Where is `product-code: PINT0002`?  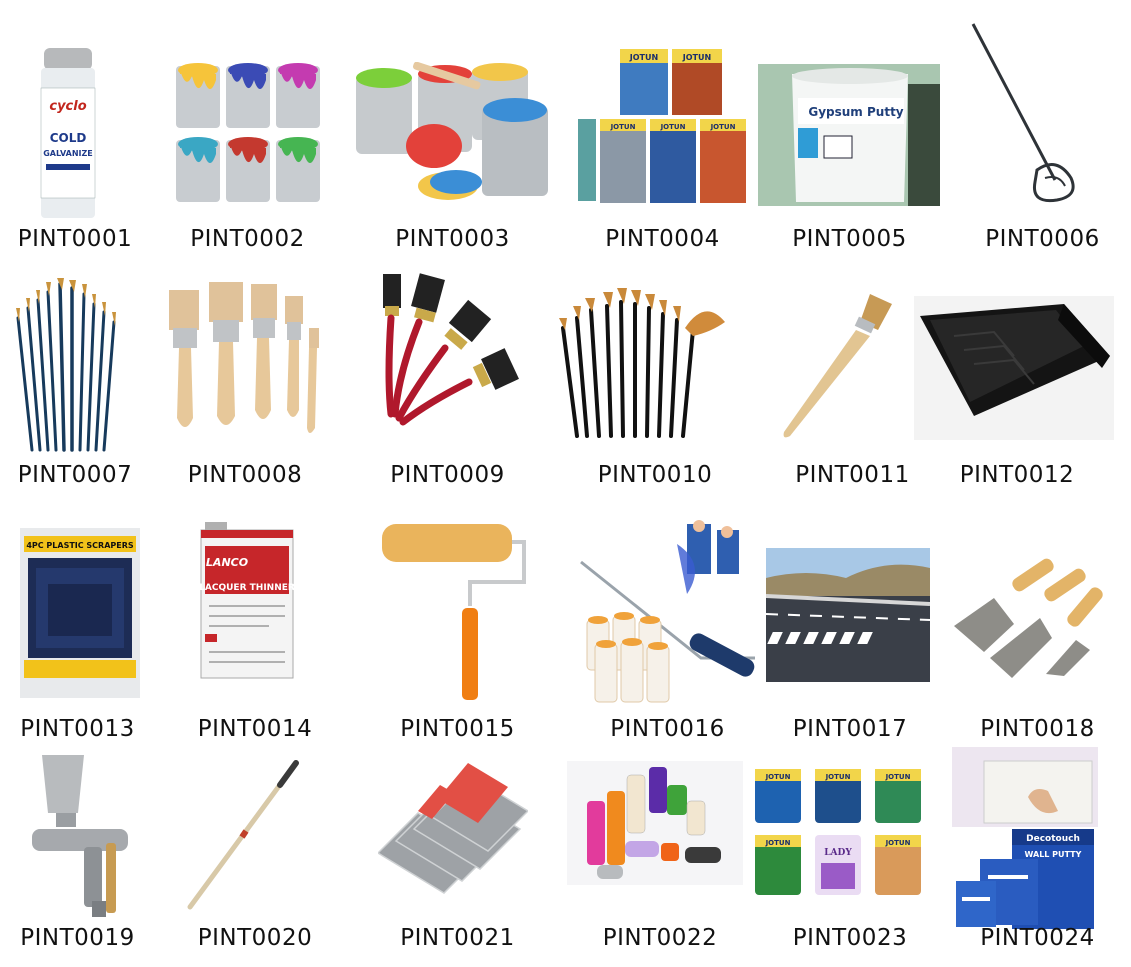
product-code: PINT0002 is located at coordinates (247, 239).